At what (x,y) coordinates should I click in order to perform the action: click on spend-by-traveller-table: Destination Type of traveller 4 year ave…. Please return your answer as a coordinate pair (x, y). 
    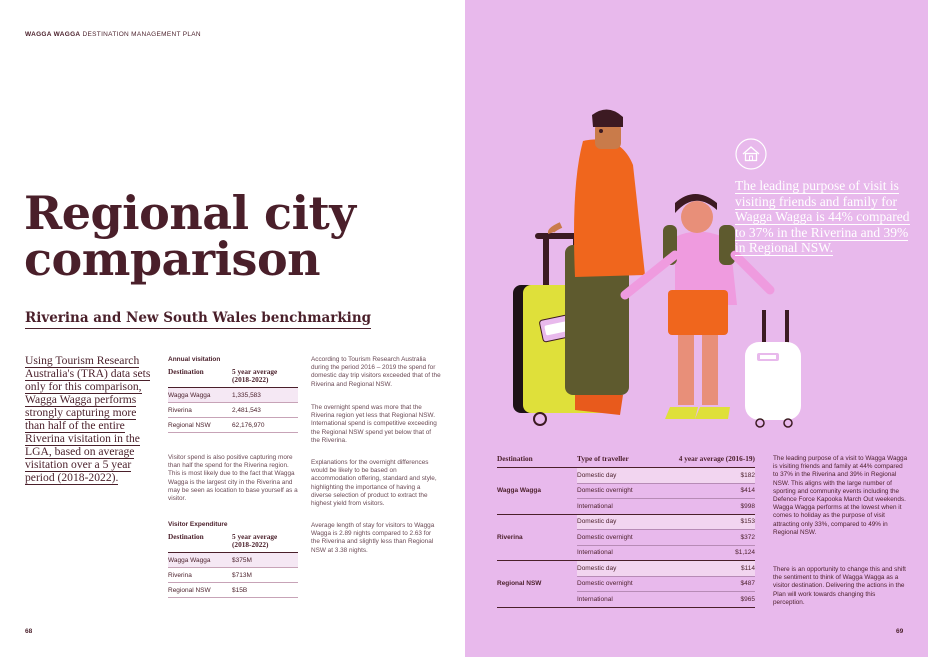
    Looking at the image, I should click on (626, 531).